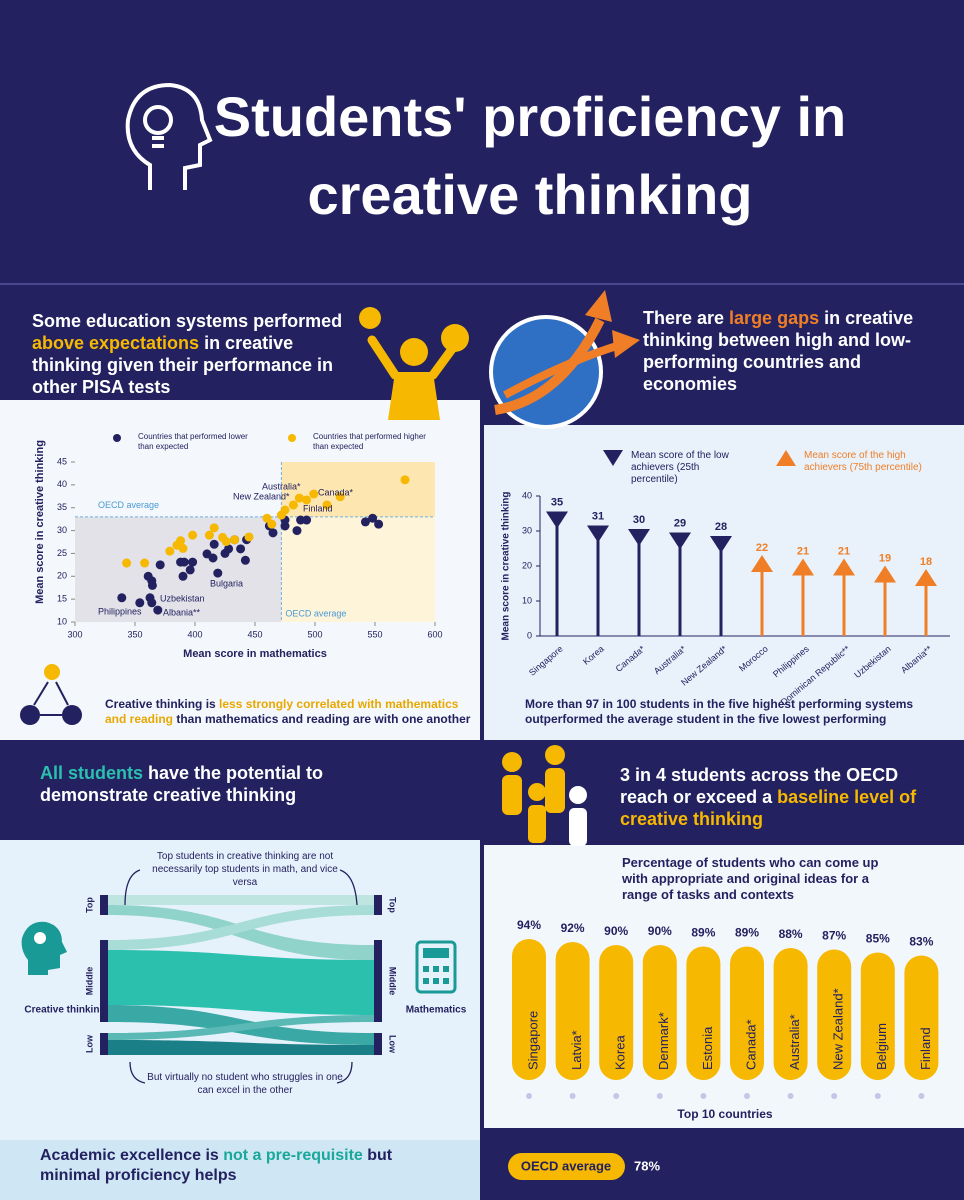  I want to click on value-label: 28, so click(721, 527).